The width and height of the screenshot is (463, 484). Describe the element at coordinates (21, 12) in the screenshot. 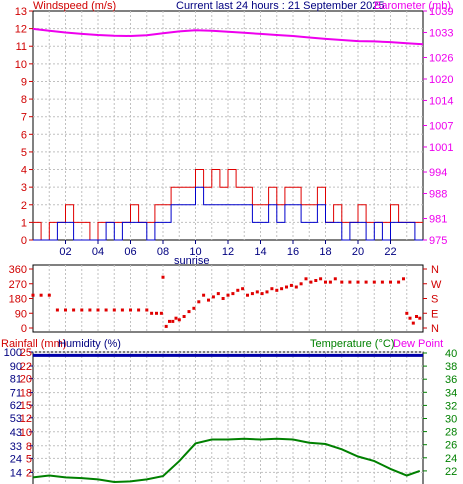

I see `windspeed-tick-label: 13` at that location.